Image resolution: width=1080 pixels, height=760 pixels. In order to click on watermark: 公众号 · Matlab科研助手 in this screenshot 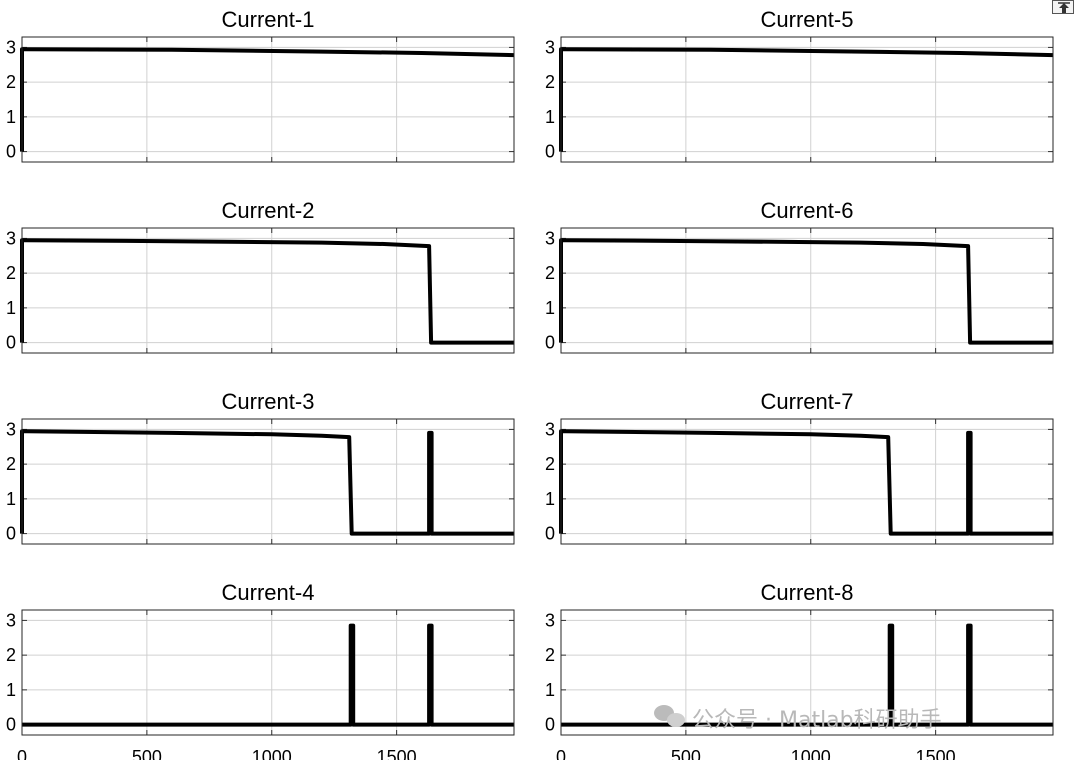, I will do `click(798, 719)`.